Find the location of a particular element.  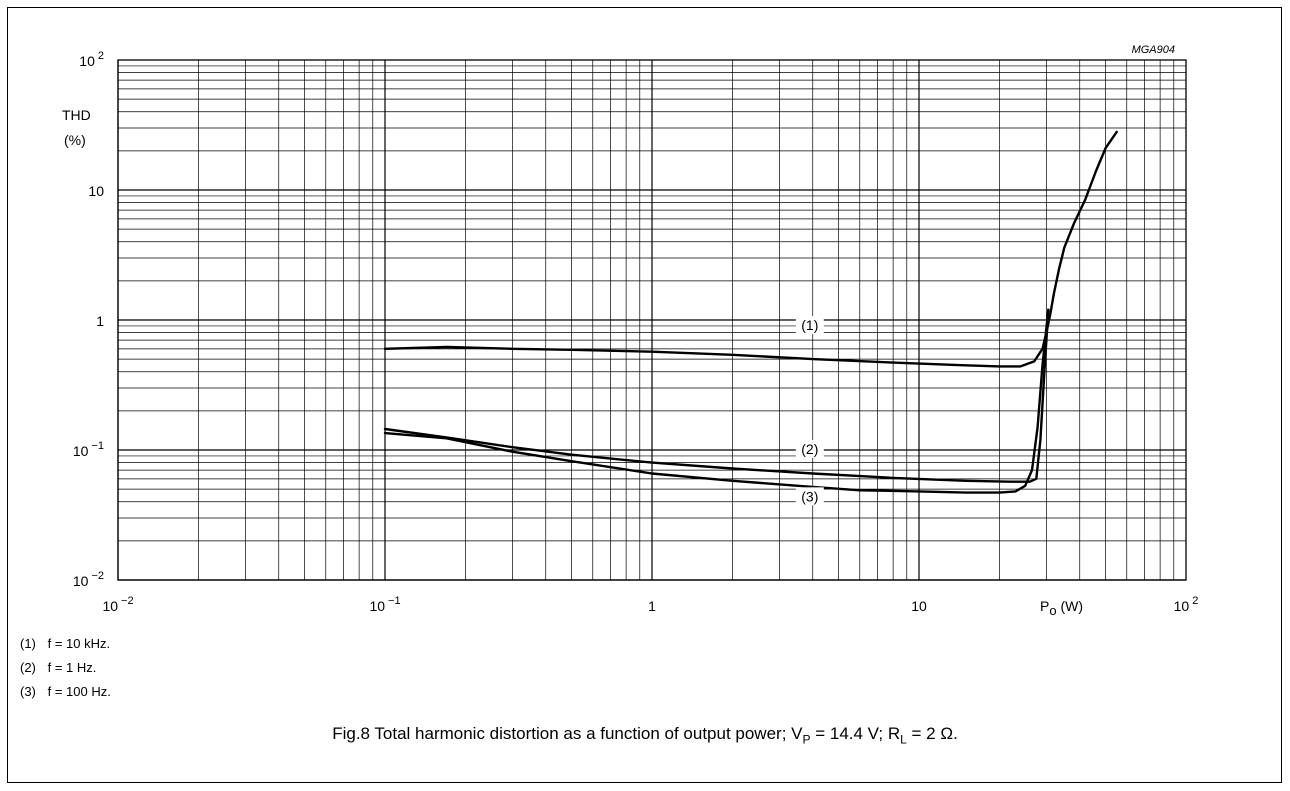

legend-item-2: (2) f = 1 Hz. is located at coordinates (58, 667).